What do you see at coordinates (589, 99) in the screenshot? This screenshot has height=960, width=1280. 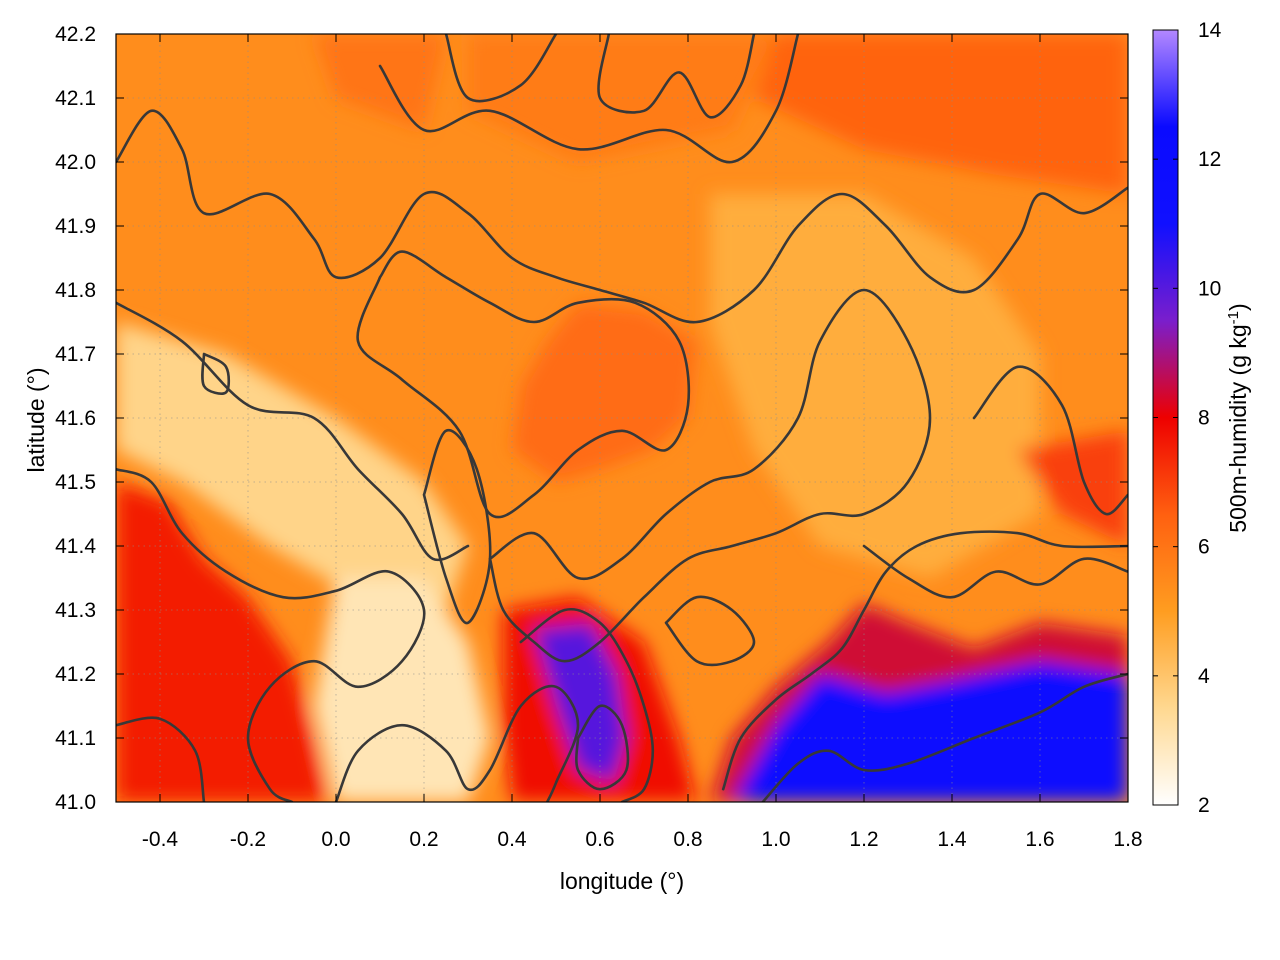 I see `contour-north-loop` at bounding box center [589, 99].